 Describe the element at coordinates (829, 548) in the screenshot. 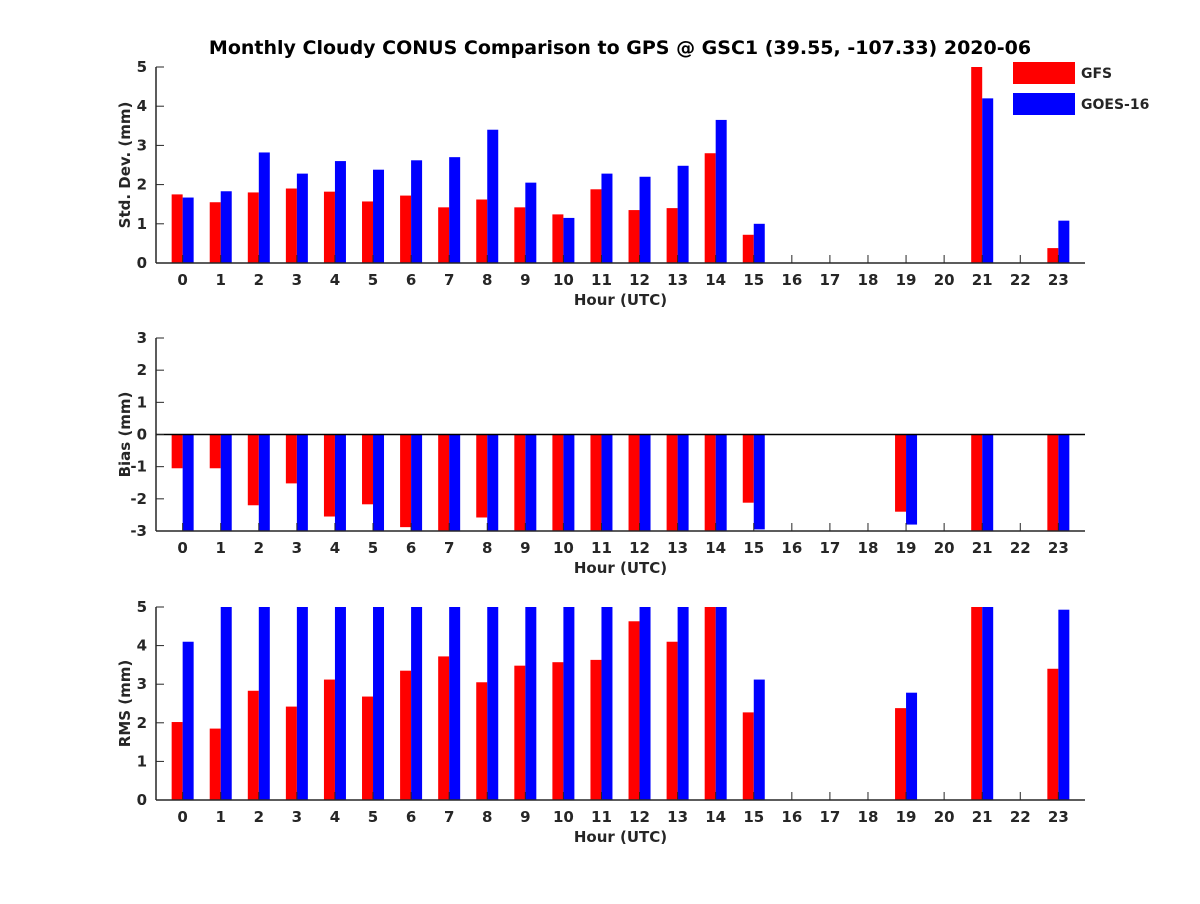

I see `x-tick-label: 17` at that location.